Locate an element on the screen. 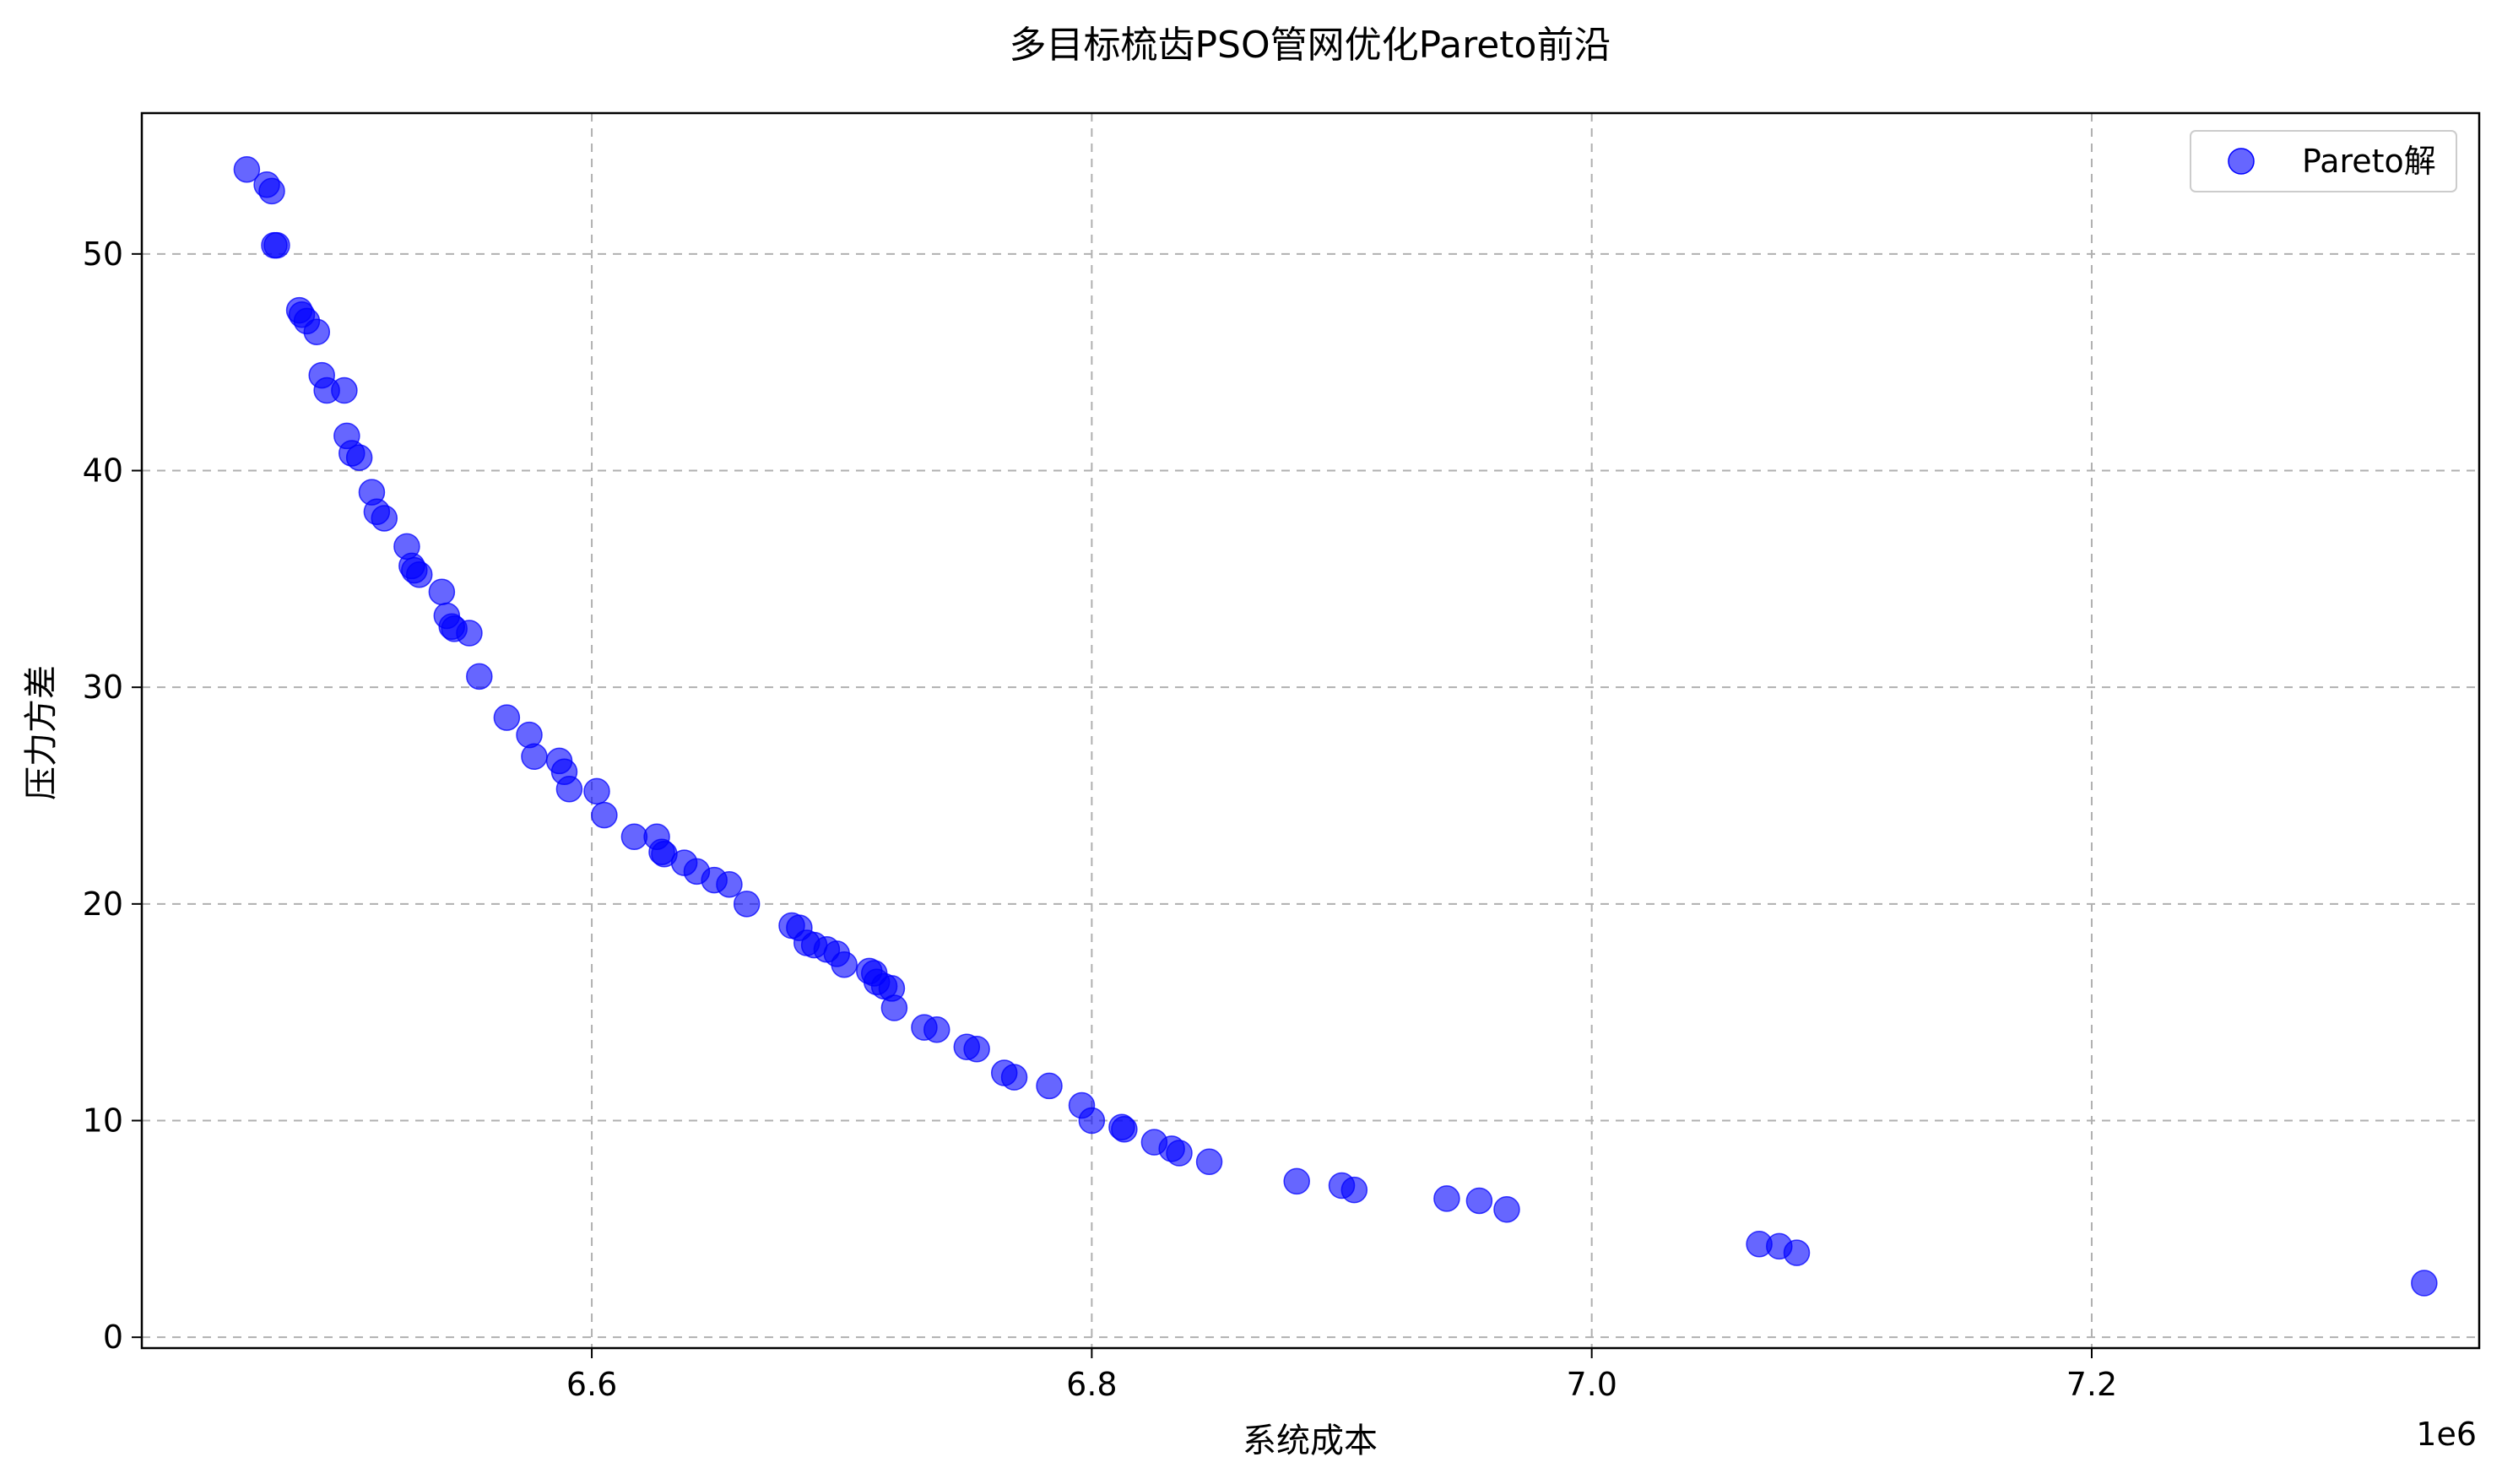 This screenshot has height=1484, width=2502. x-axis-label: 系统成本 is located at coordinates (1310, 1441).